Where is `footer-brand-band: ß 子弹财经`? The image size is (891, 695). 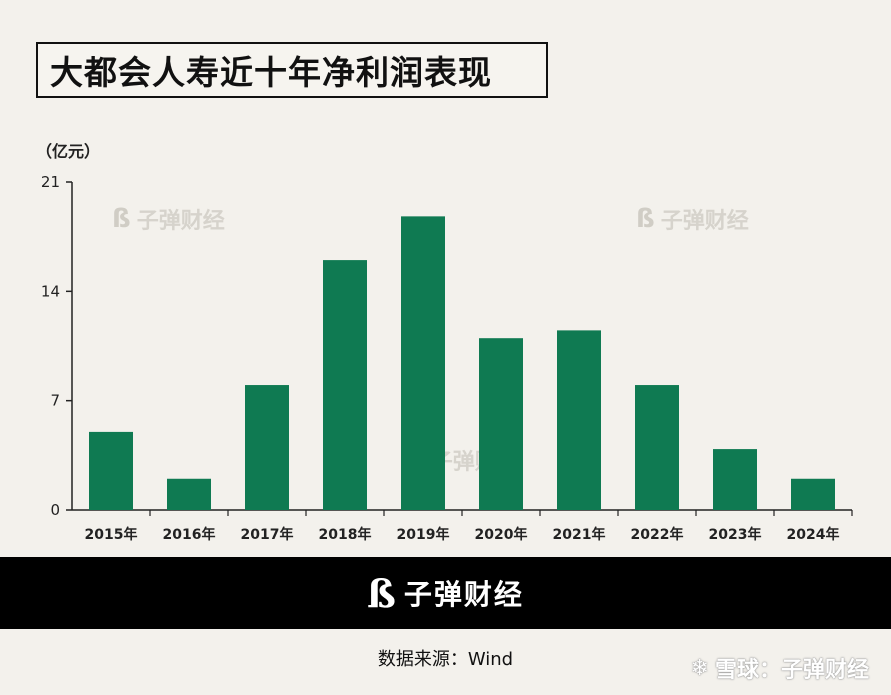 footer-brand-band: ß 子弹财经 is located at coordinates (445, 593).